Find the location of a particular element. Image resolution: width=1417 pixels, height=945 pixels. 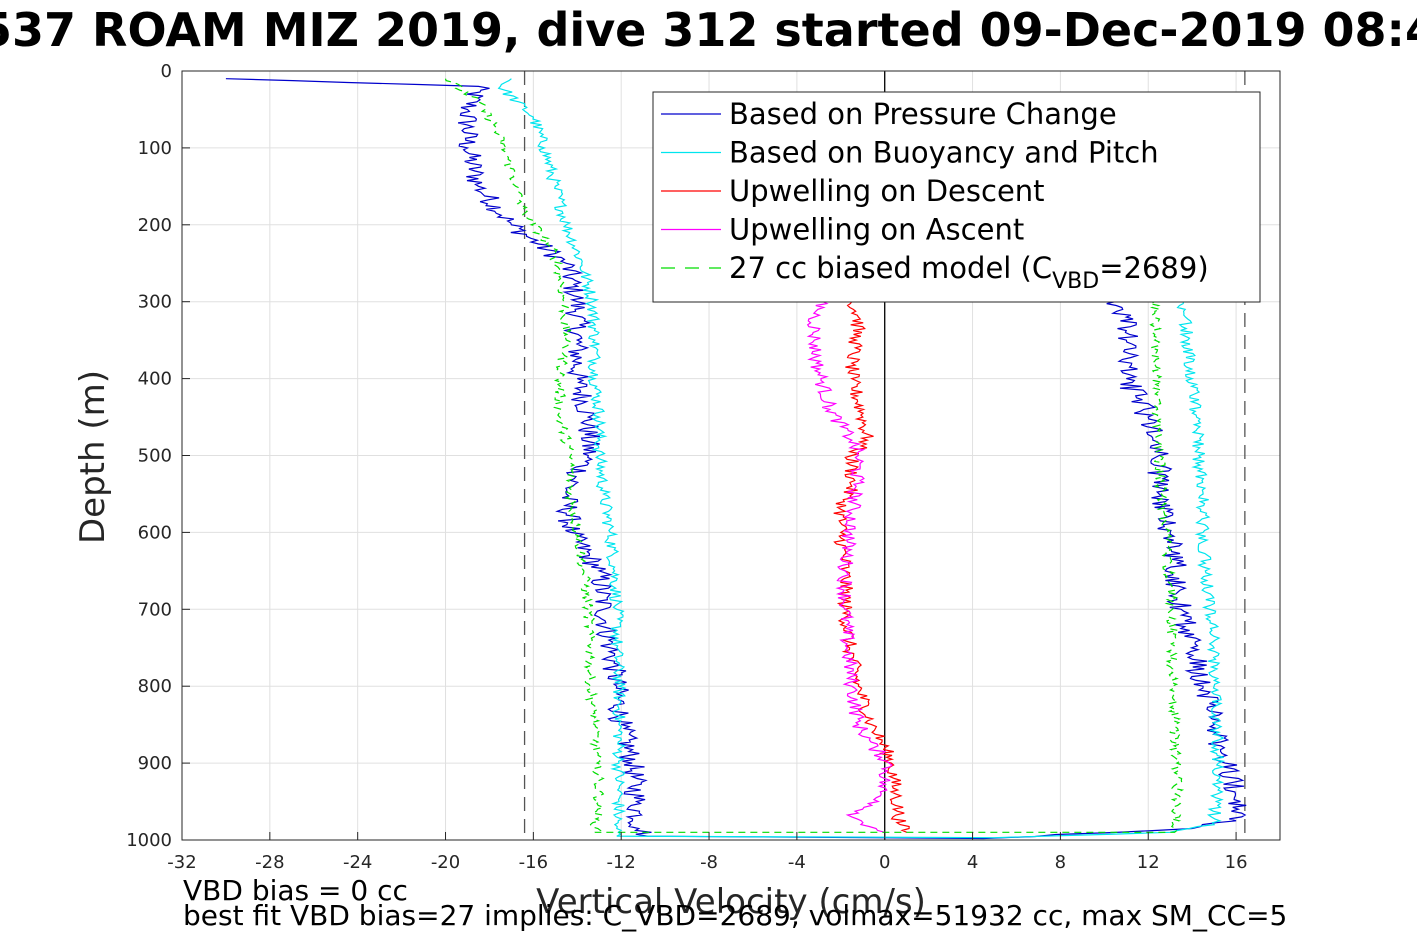

y-tick-label: 0 is located at coordinates (166, 71).